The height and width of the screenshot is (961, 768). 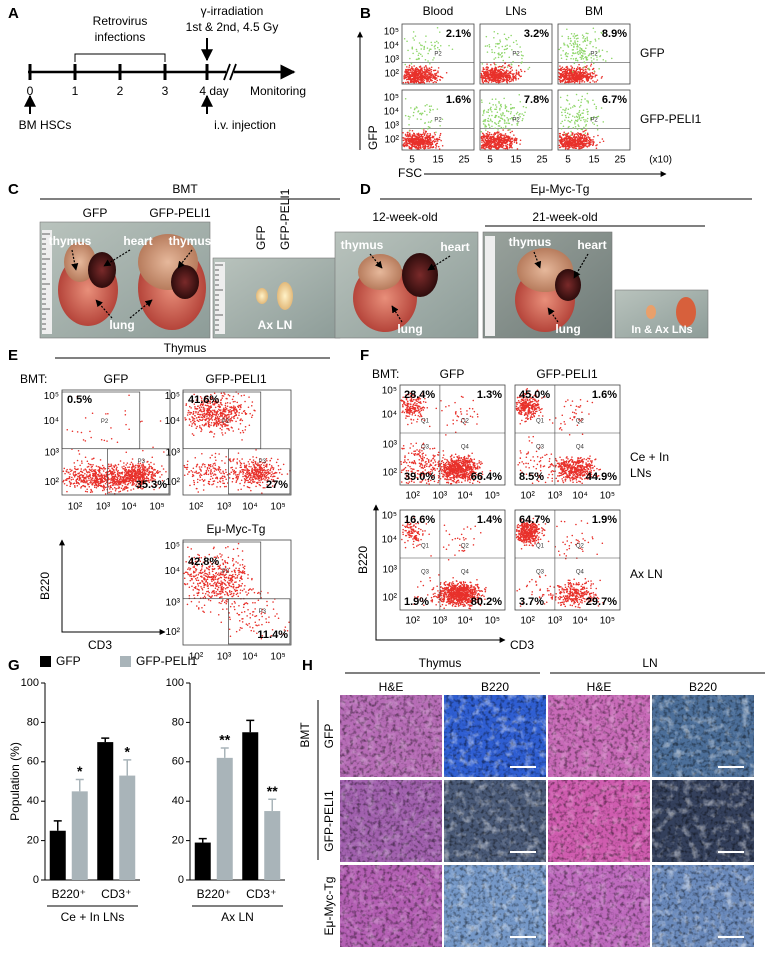 What do you see at coordinates (380, 272) in the screenshot?
I see `organ-thymus` at bounding box center [380, 272].